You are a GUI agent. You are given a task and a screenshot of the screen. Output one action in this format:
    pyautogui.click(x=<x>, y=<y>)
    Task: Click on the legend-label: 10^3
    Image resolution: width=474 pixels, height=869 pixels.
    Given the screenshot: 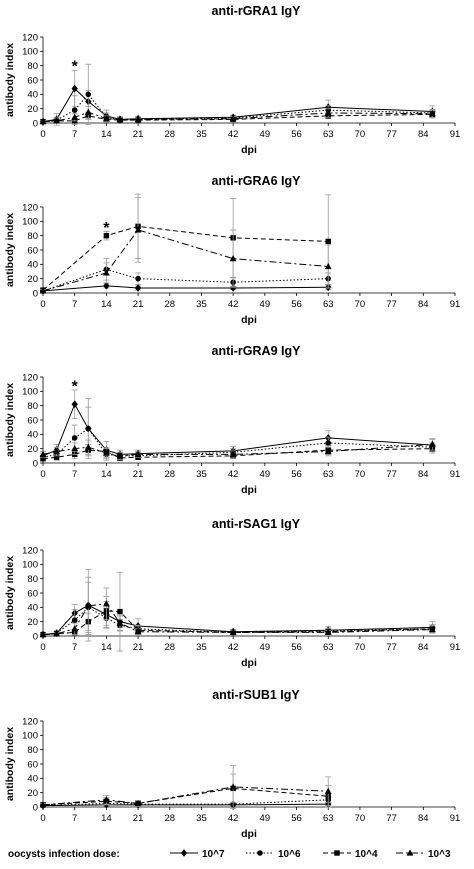 What is the action you would take?
    pyautogui.click(x=439, y=854)
    